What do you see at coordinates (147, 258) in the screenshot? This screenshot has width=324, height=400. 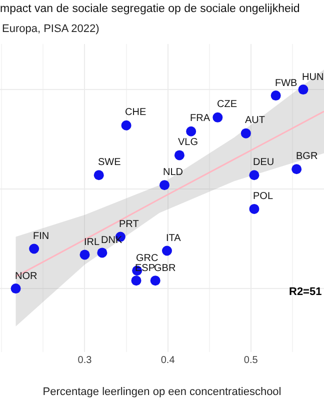 I see `annotation: GRC` at bounding box center [147, 258].